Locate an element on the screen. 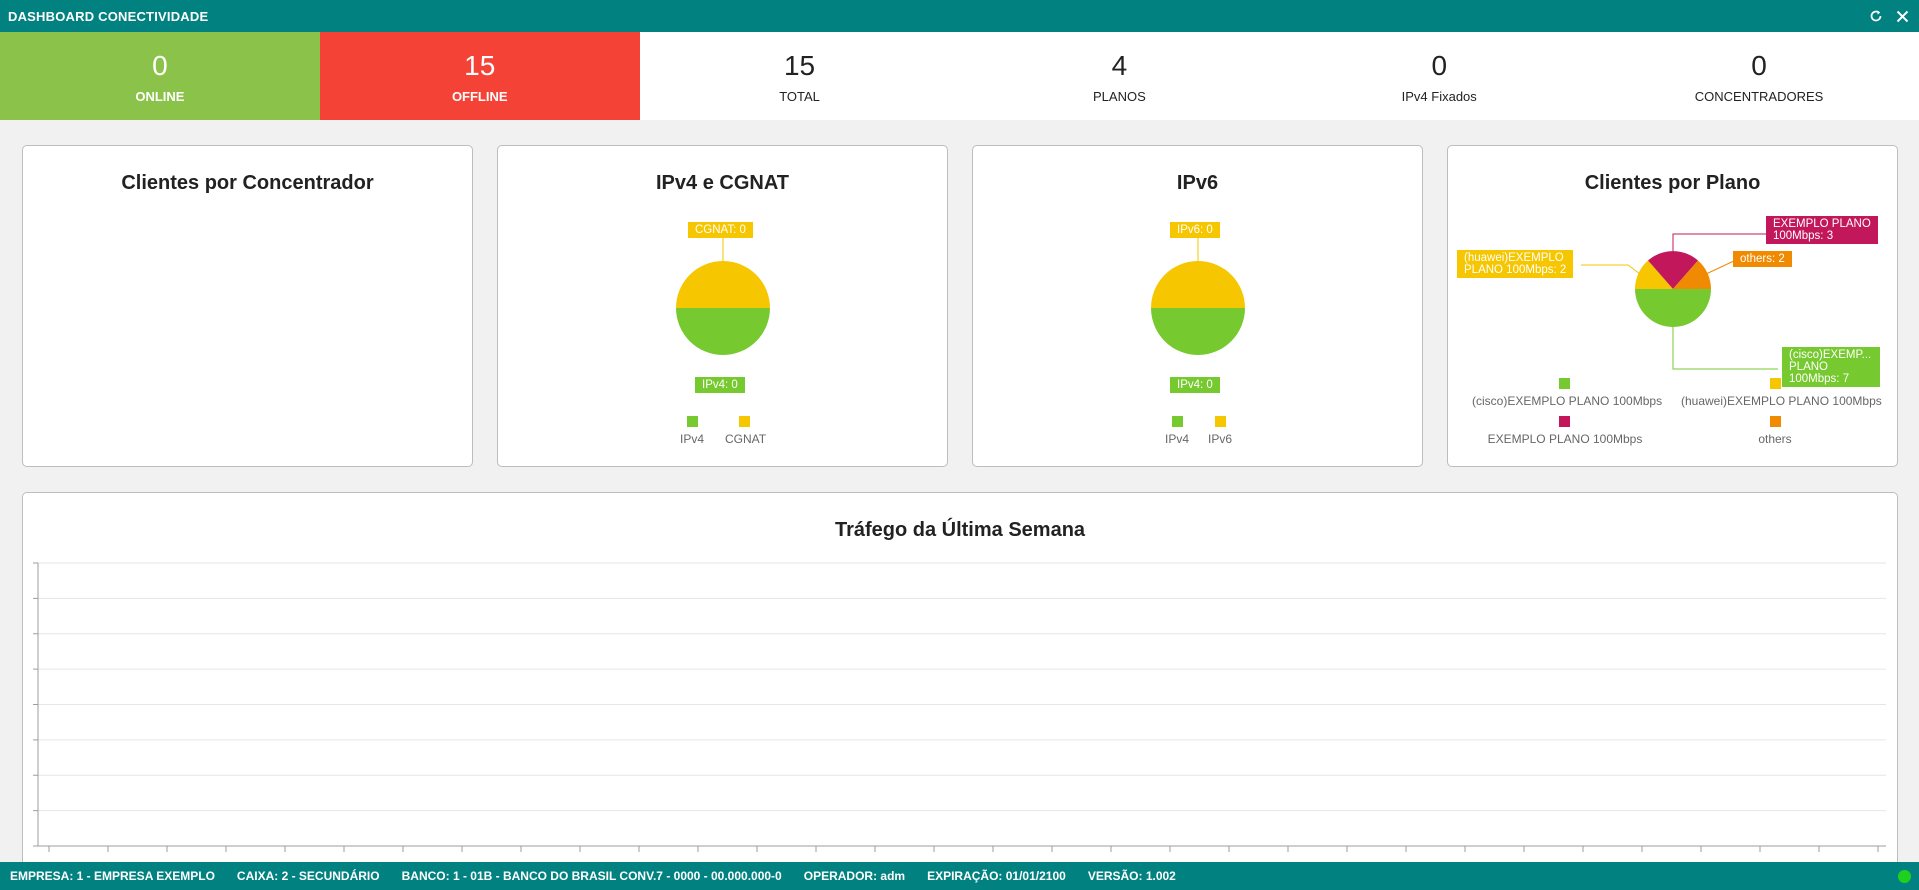 Image resolution: width=1919 pixels, height=890 pixels. card-ipv6-title: IPv6 is located at coordinates (1197, 183).